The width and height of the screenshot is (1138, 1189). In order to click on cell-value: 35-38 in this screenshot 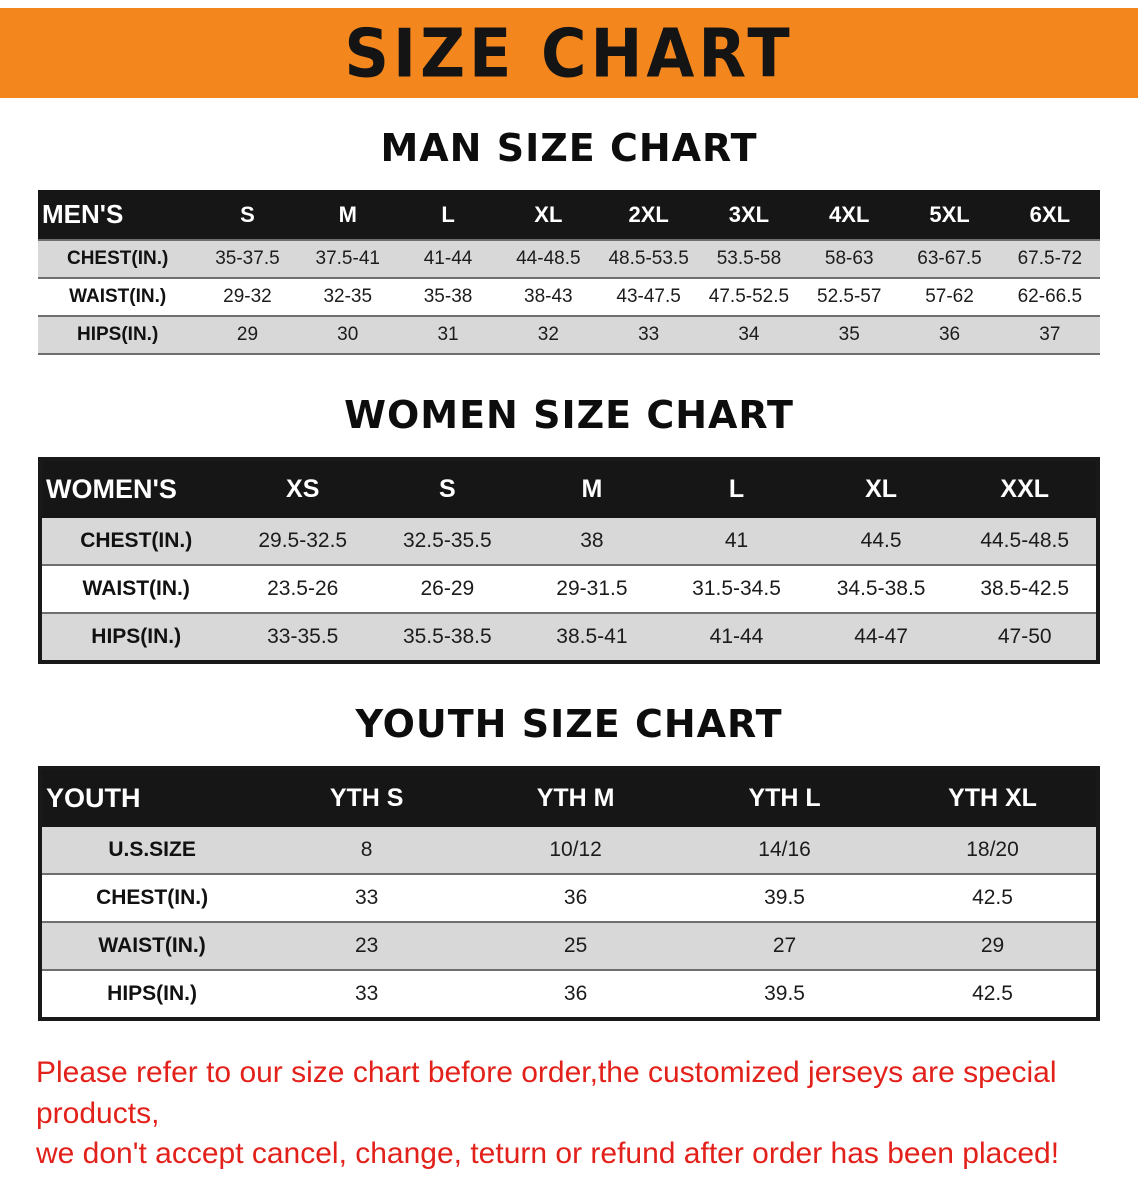, I will do `click(448, 296)`.